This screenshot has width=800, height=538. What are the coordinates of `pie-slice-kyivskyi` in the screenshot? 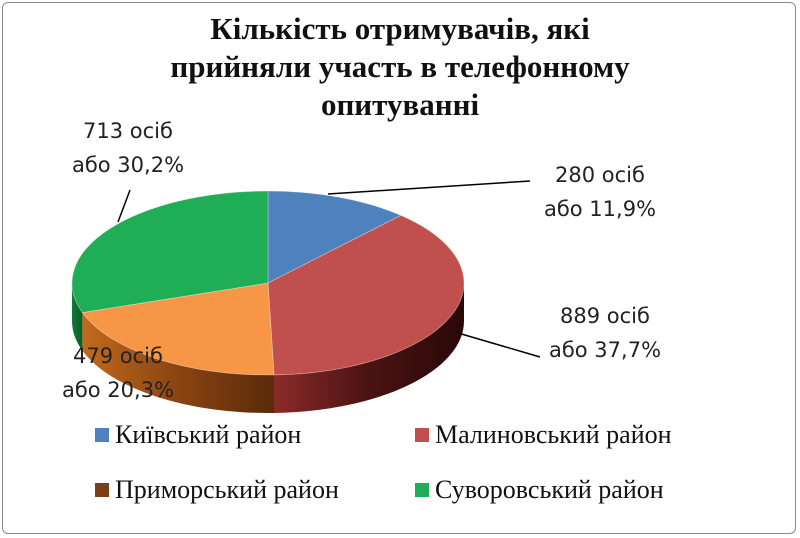 It's located at (334, 237).